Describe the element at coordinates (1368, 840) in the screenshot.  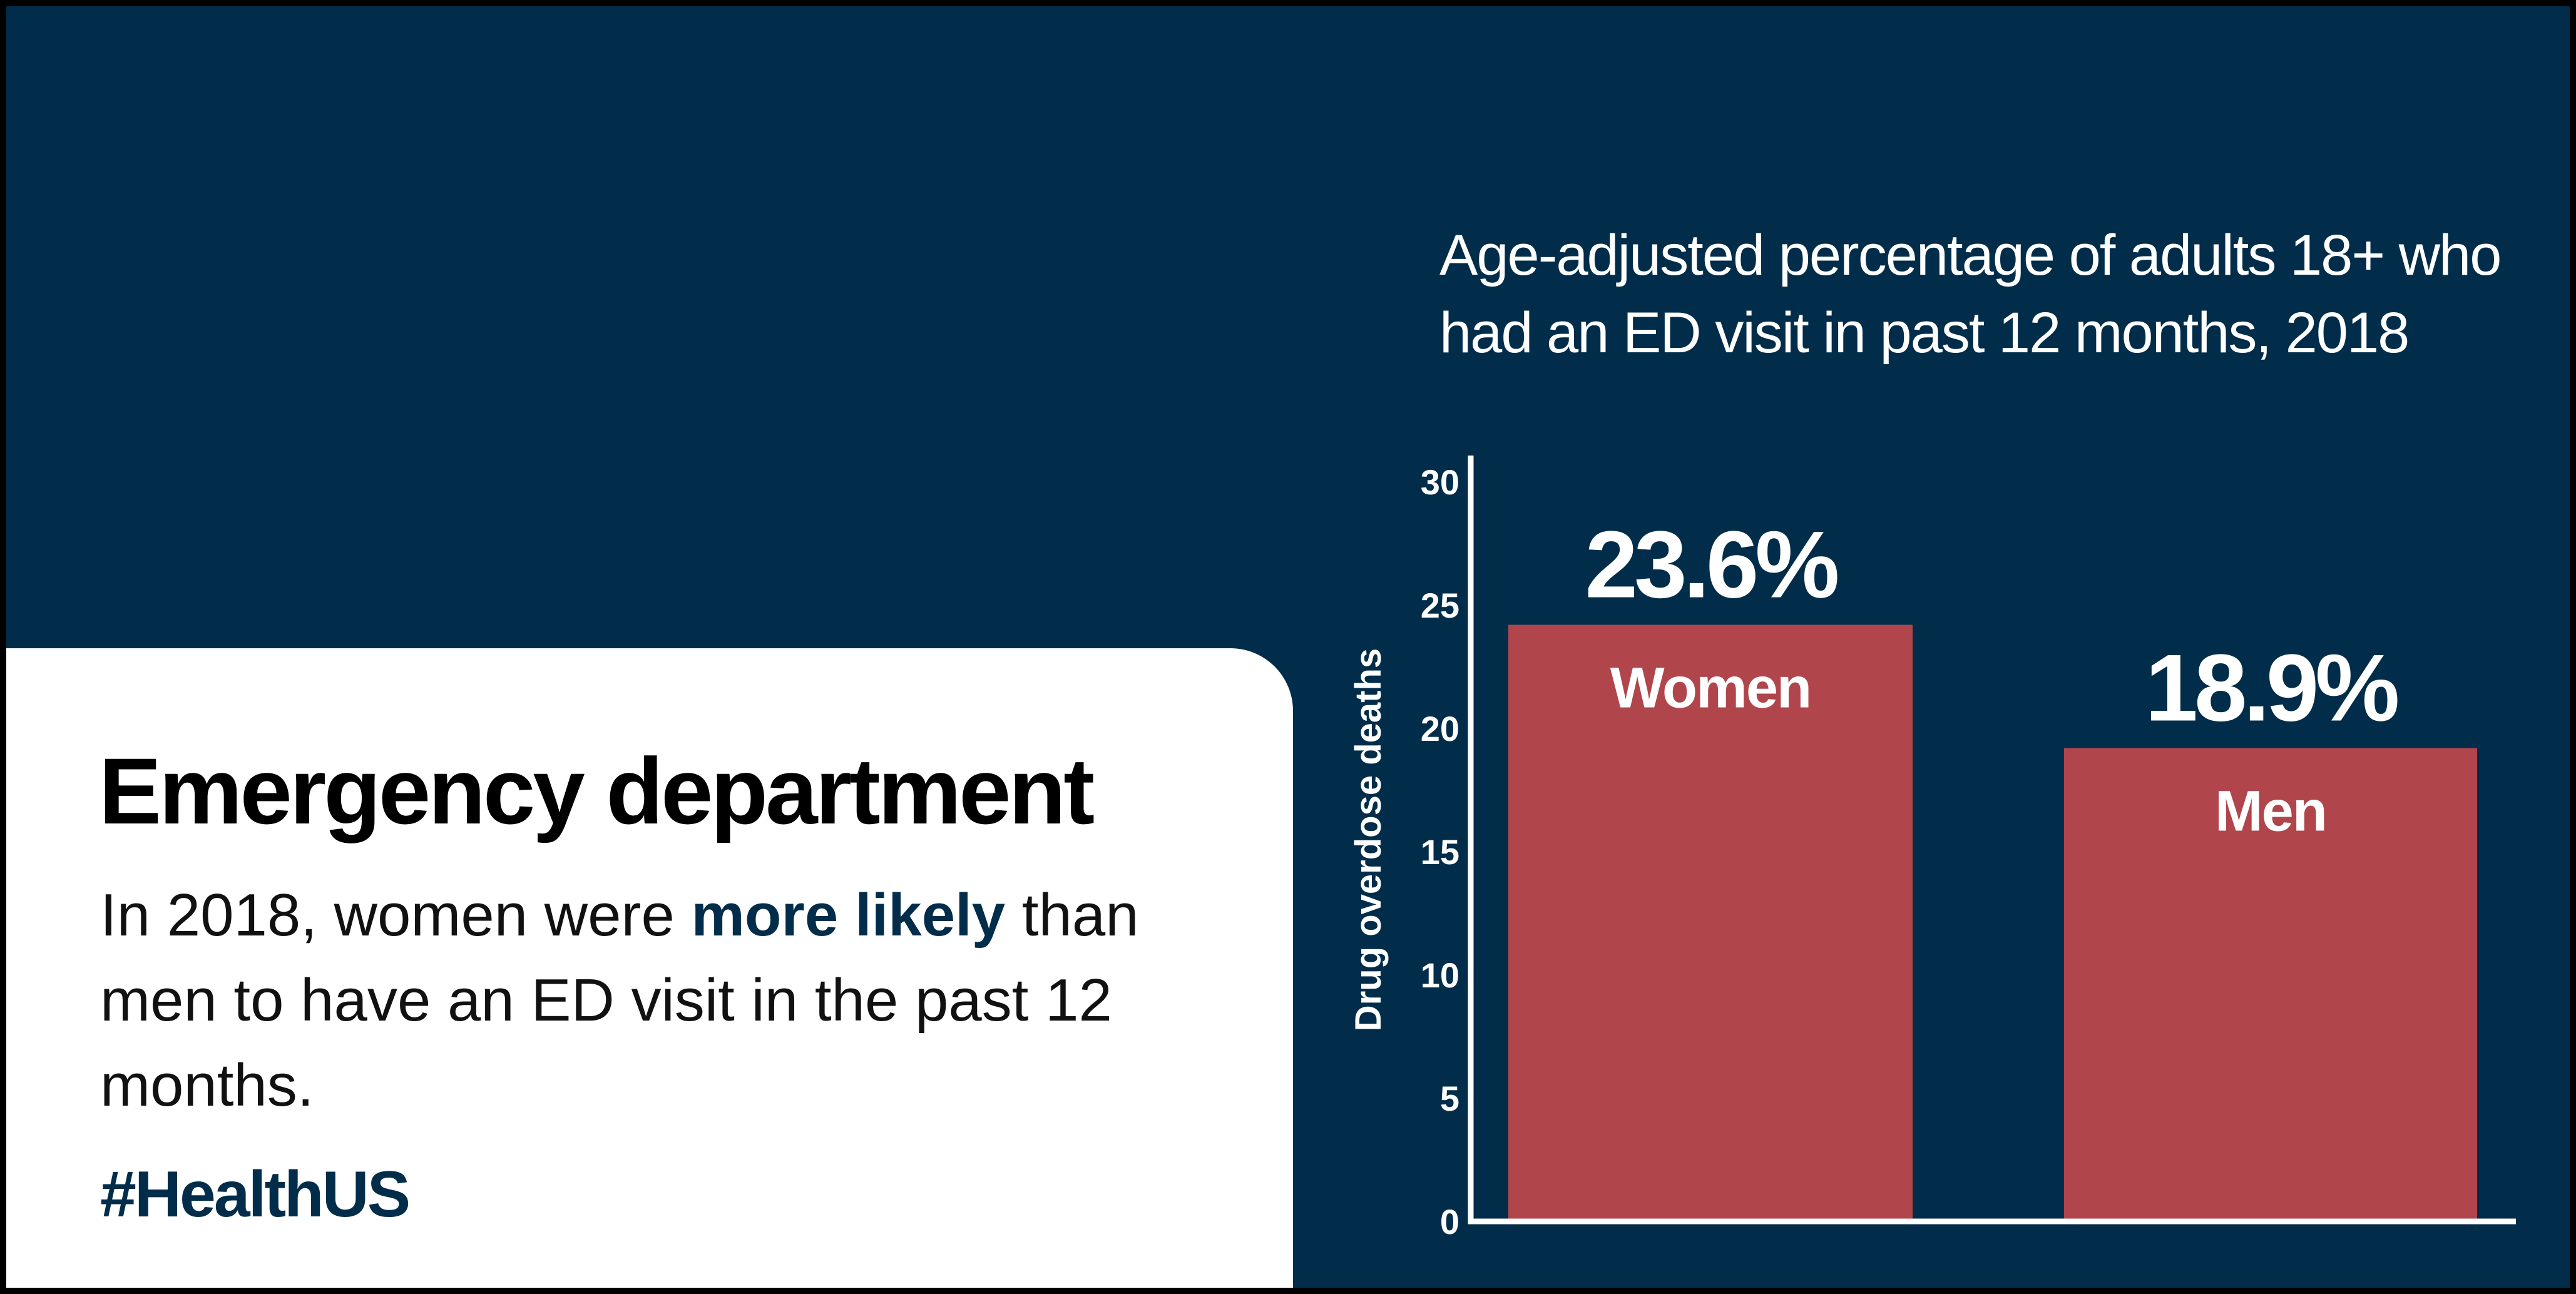
I see `y-axis-label: Drug overdose deaths` at that location.